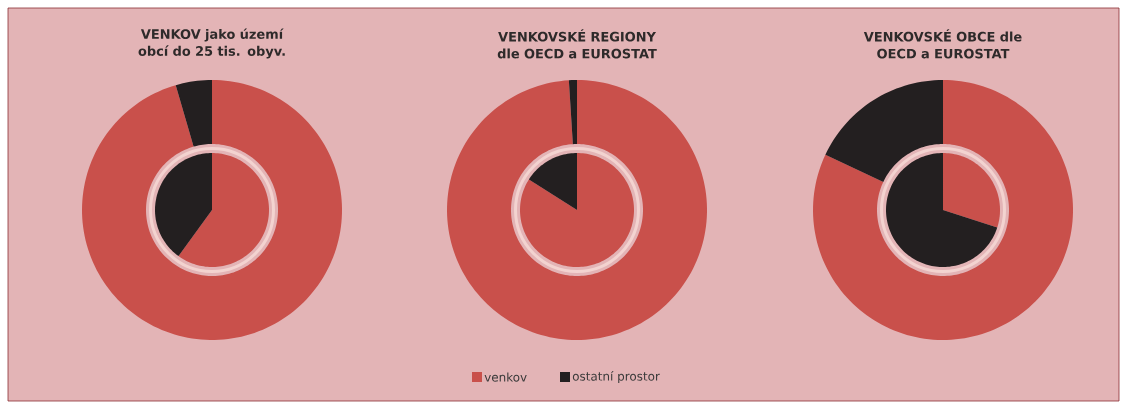 This screenshot has height=409, width=1127. What do you see at coordinates (505, 377) in the screenshot?
I see `legend-label: venkov` at bounding box center [505, 377].